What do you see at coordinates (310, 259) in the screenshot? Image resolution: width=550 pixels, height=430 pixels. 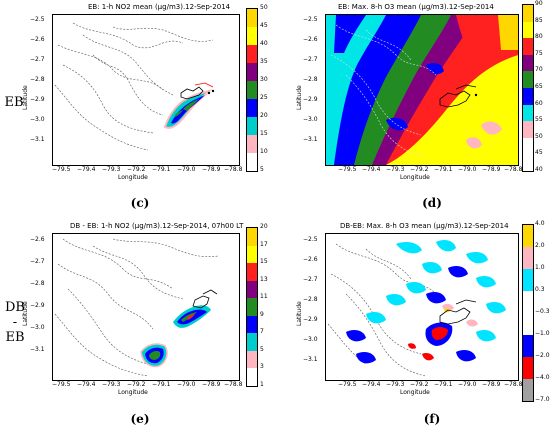 I see `y-tick: −2.6` at bounding box center [310, 259].